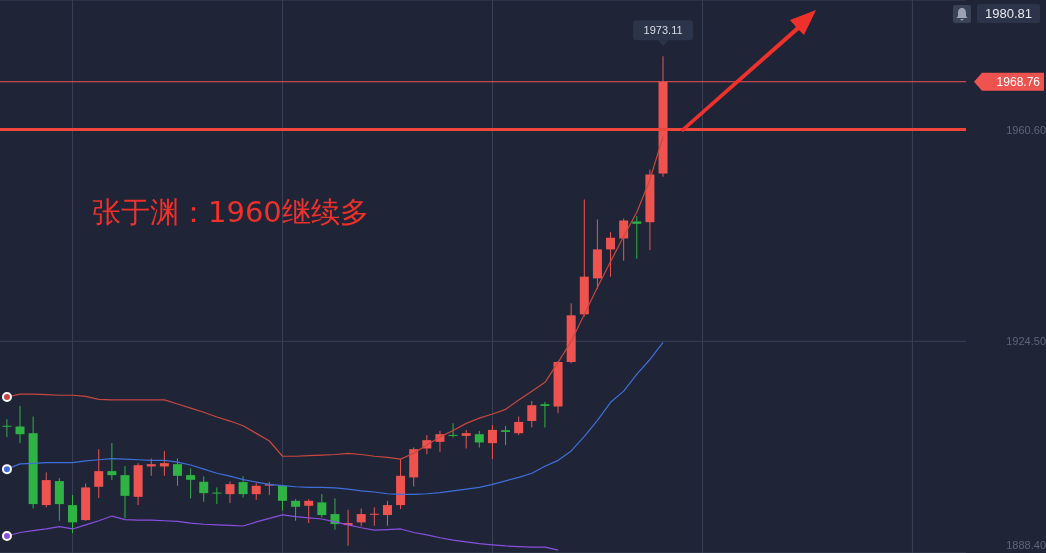 The image size is (1046, 553). Describe the element at coordinates (1026, 545) in the screenshot. I see `y-tick-label: 1888.40` at that location.